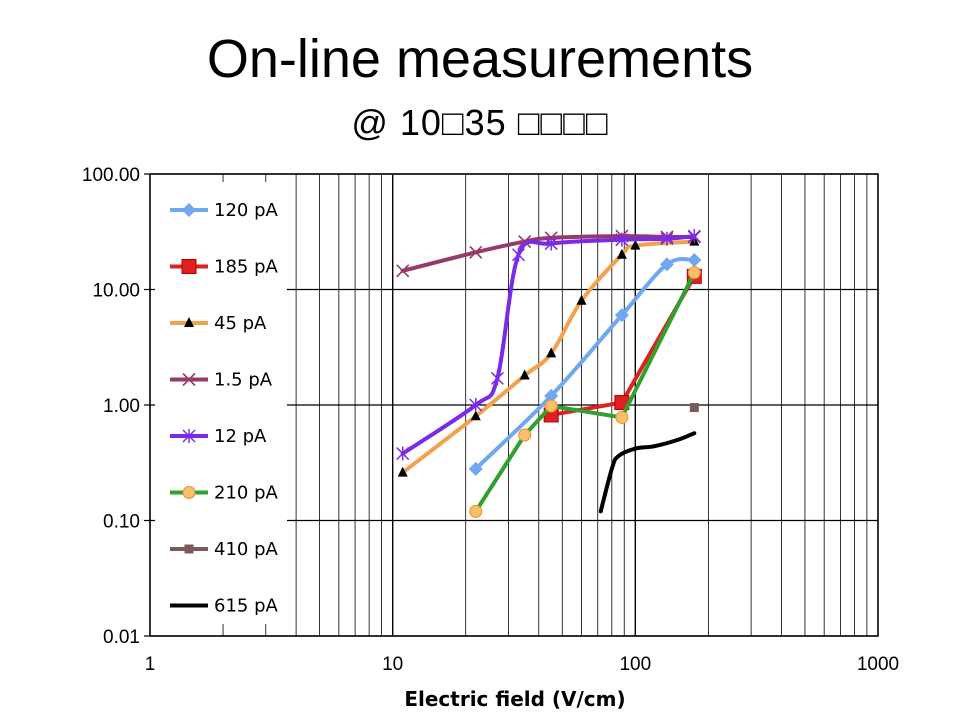 The height and width of the screenshot is (720, 960). I want to click on series-185-pa, so click(622, 345).